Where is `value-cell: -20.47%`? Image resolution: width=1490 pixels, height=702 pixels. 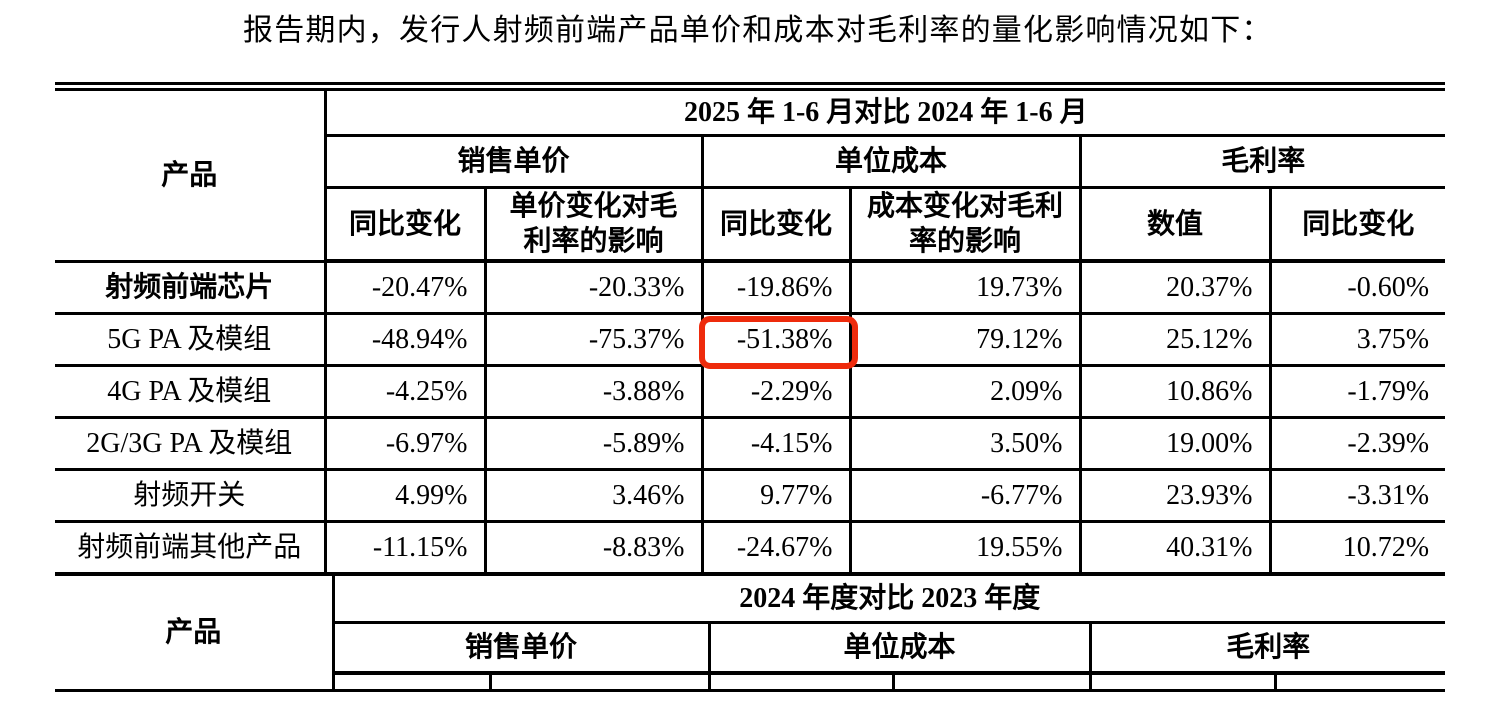
value-cell: -20.47% is located at coordinates (405, 287).